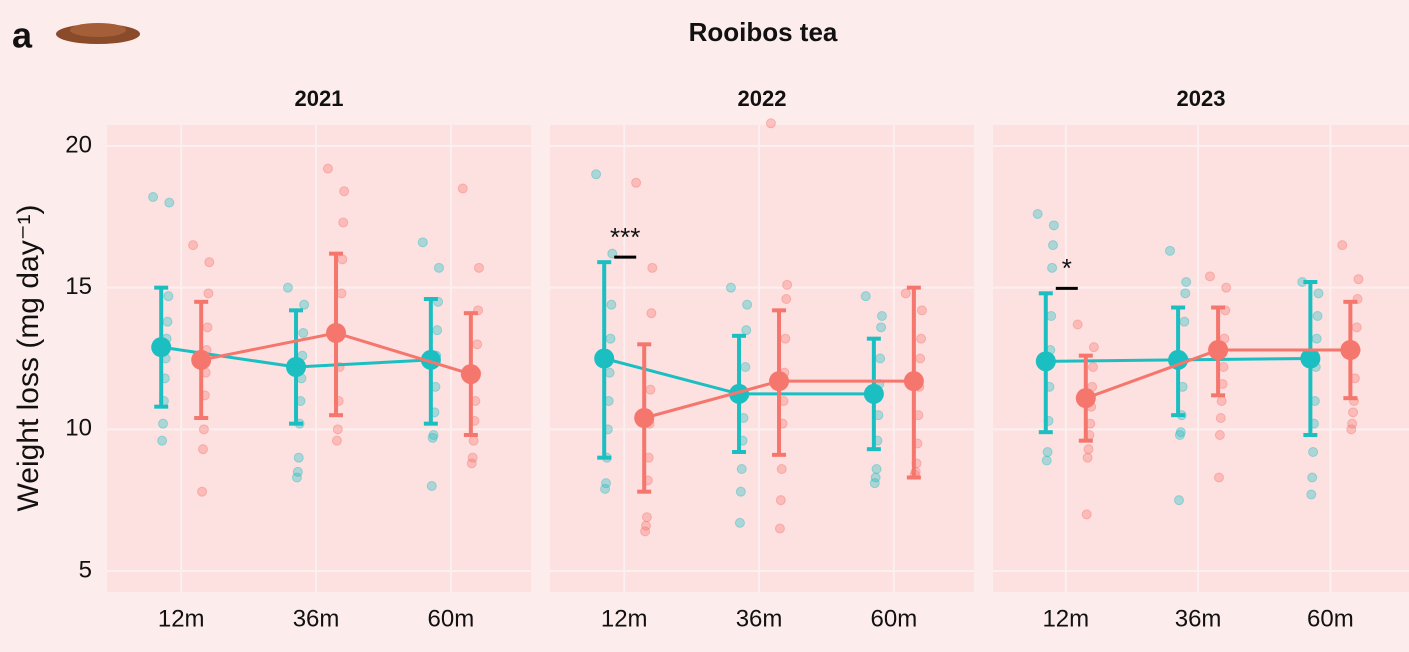 This screenshot has width=1409, height=652. I want to click on y-tick-label: 5, so click(85, 569).